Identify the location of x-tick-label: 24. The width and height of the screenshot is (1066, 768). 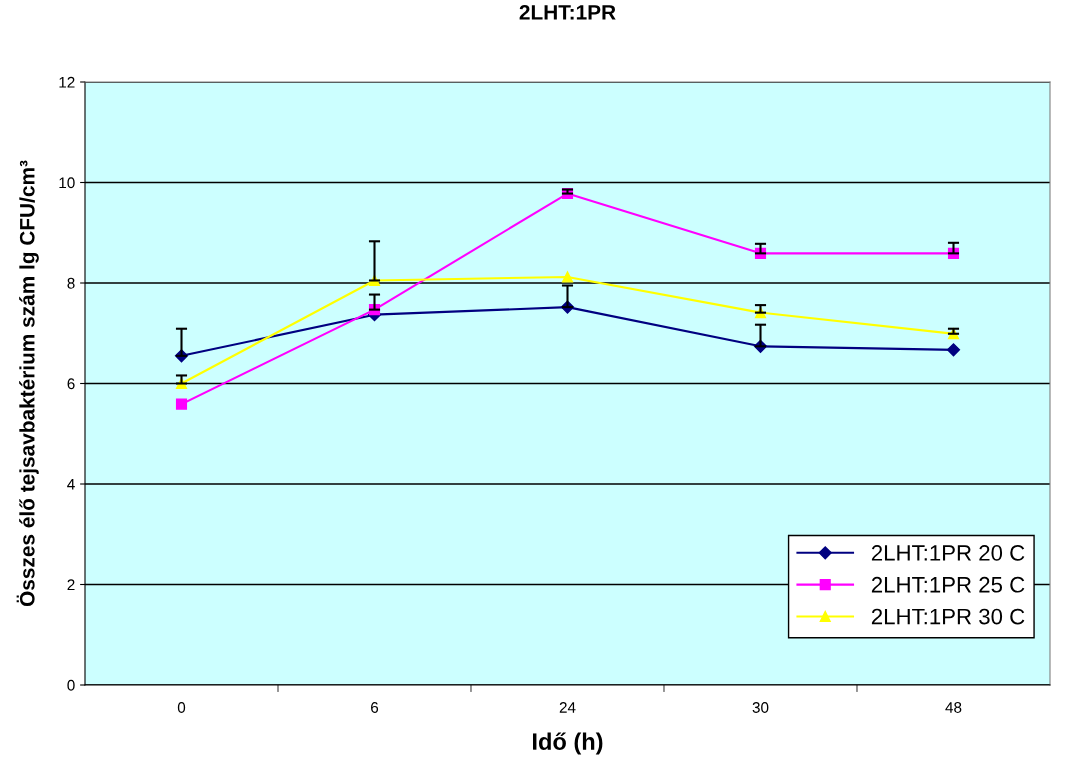
(567, 707).